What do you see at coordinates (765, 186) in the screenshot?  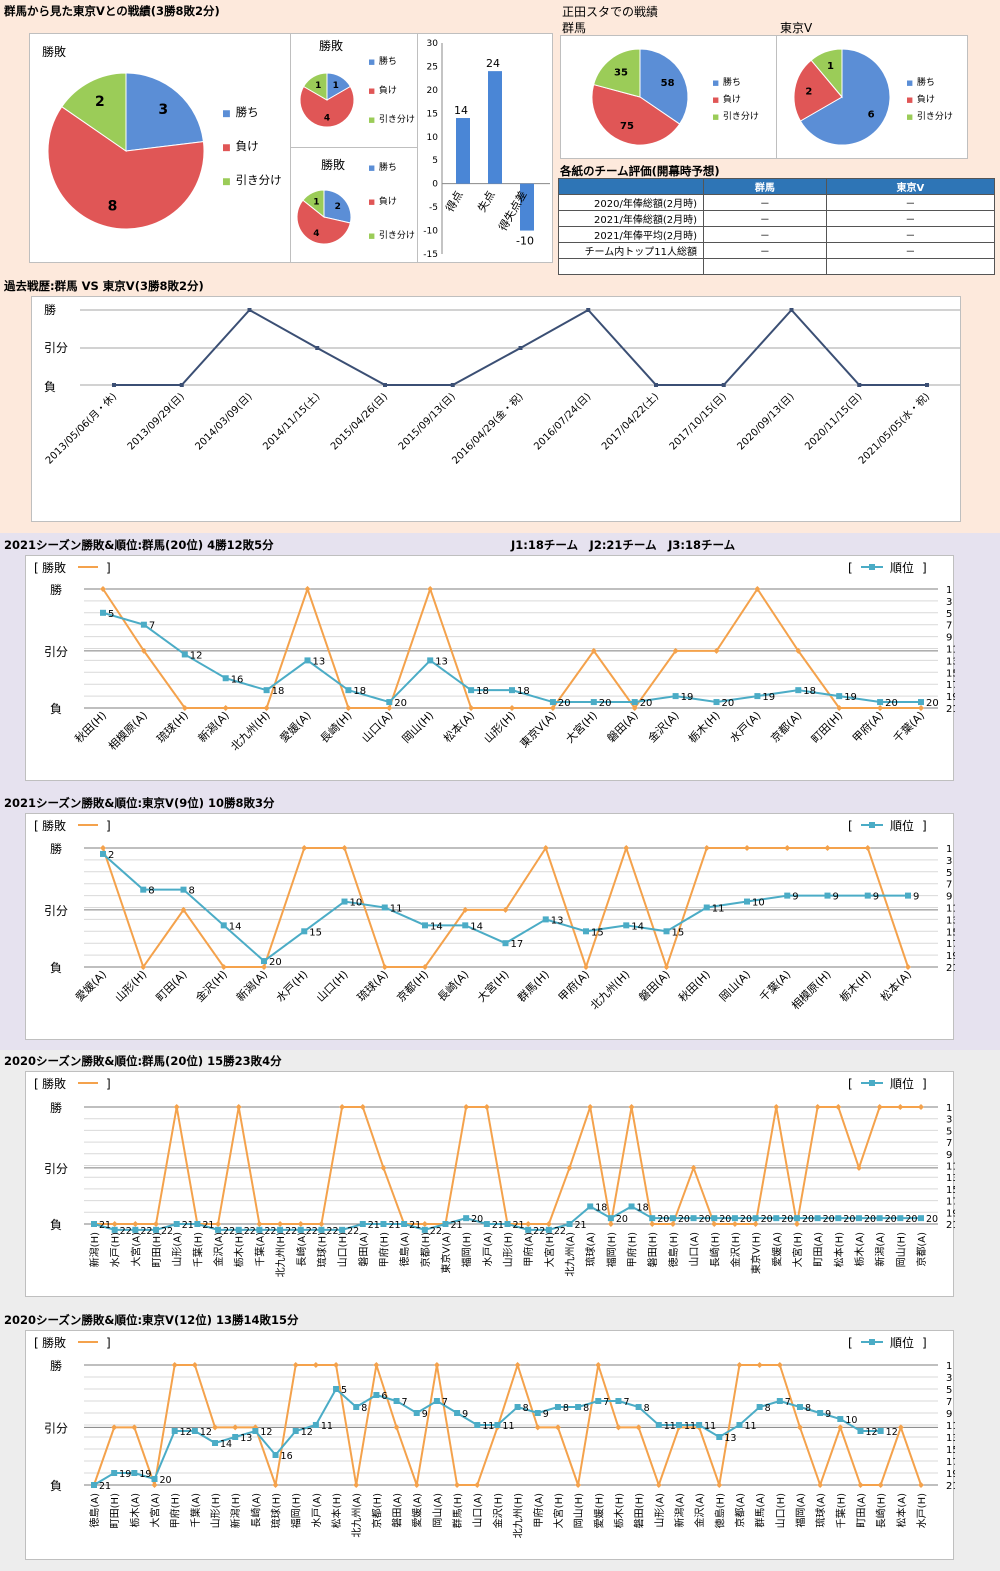 I see `eval-col-gunma: 群馬` at bounding box center [765, 186].